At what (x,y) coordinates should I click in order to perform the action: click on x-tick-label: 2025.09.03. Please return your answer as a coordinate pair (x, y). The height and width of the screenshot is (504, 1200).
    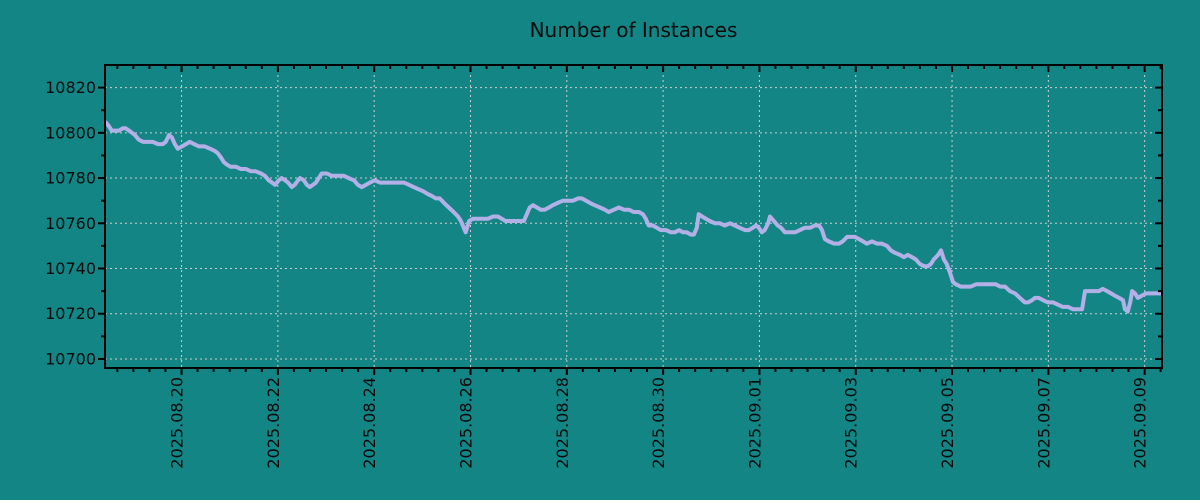
    Looking at the image, I should click on (851, 423).